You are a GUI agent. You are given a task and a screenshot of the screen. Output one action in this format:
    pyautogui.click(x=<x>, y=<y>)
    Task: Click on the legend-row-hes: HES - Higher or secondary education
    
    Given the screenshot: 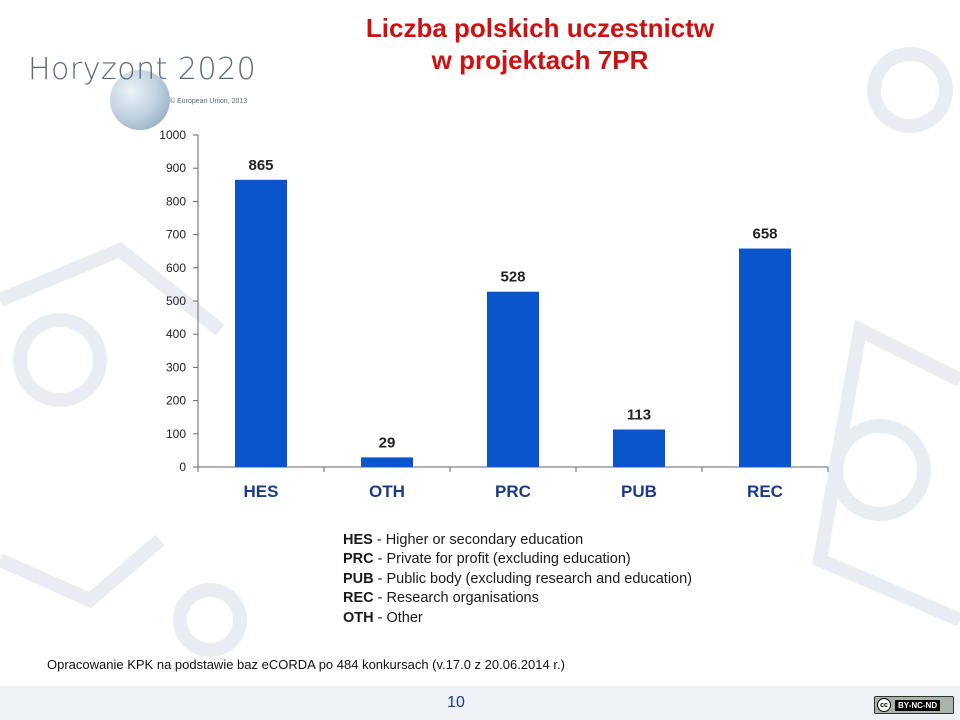 What is the action you would take?
    pyautogui.click(x=517, y=540)
    